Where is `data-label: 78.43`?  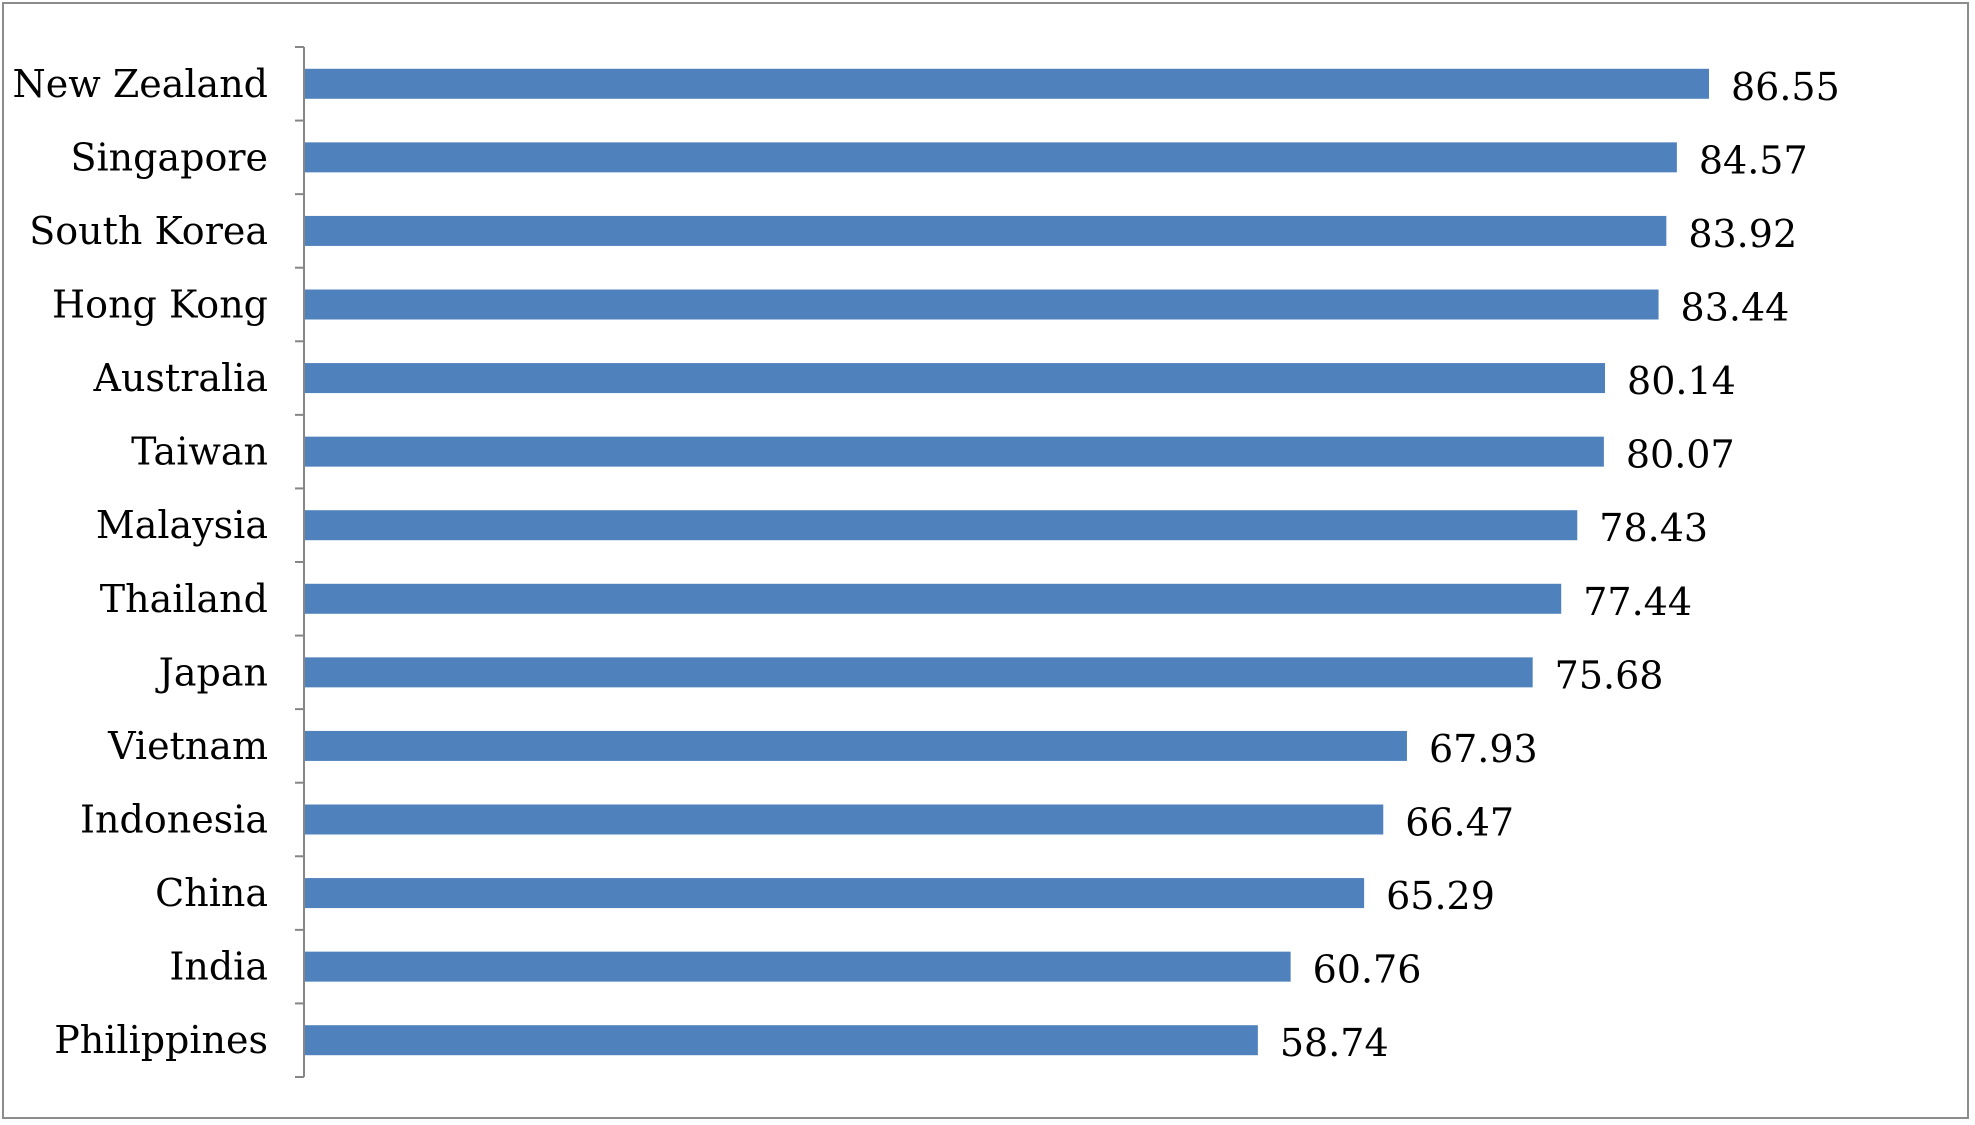
data-label: 78.43 is located at coordinates (1653, 528).